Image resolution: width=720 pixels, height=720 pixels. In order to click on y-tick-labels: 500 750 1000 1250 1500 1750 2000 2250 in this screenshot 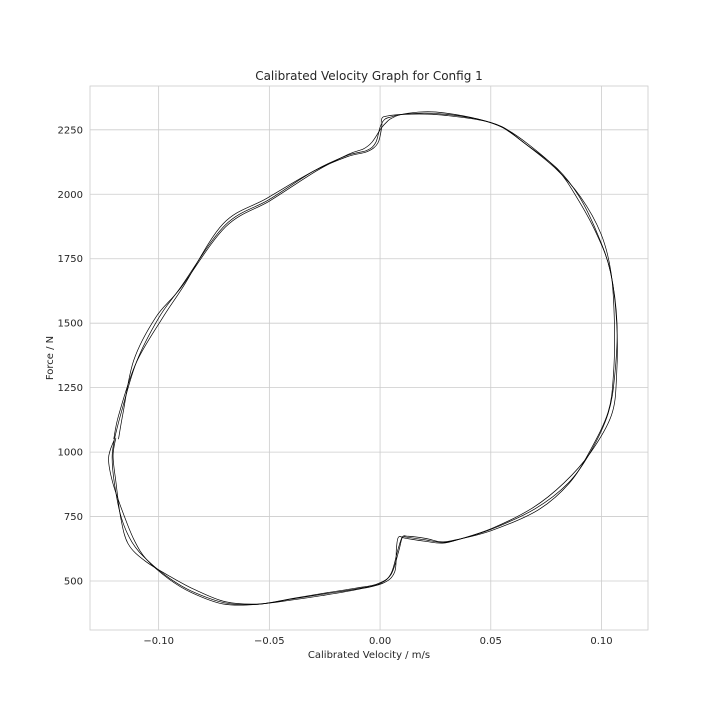, I will do `click(70, 356)`.